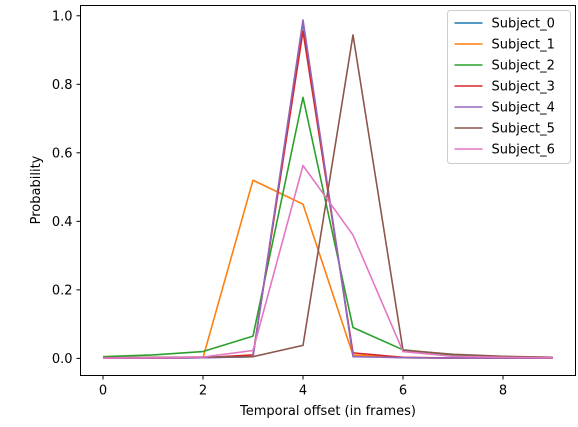  What do you see at coordinates (523, 129) in the screenshot?
I see `legend-label-5: Subject_5` at bounding box center [523, 129].